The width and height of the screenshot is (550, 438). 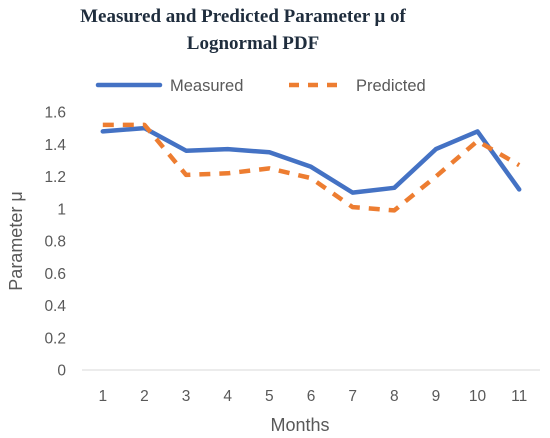 I want to click on y-tick-label: 0.2, so click(x=55, y=338).